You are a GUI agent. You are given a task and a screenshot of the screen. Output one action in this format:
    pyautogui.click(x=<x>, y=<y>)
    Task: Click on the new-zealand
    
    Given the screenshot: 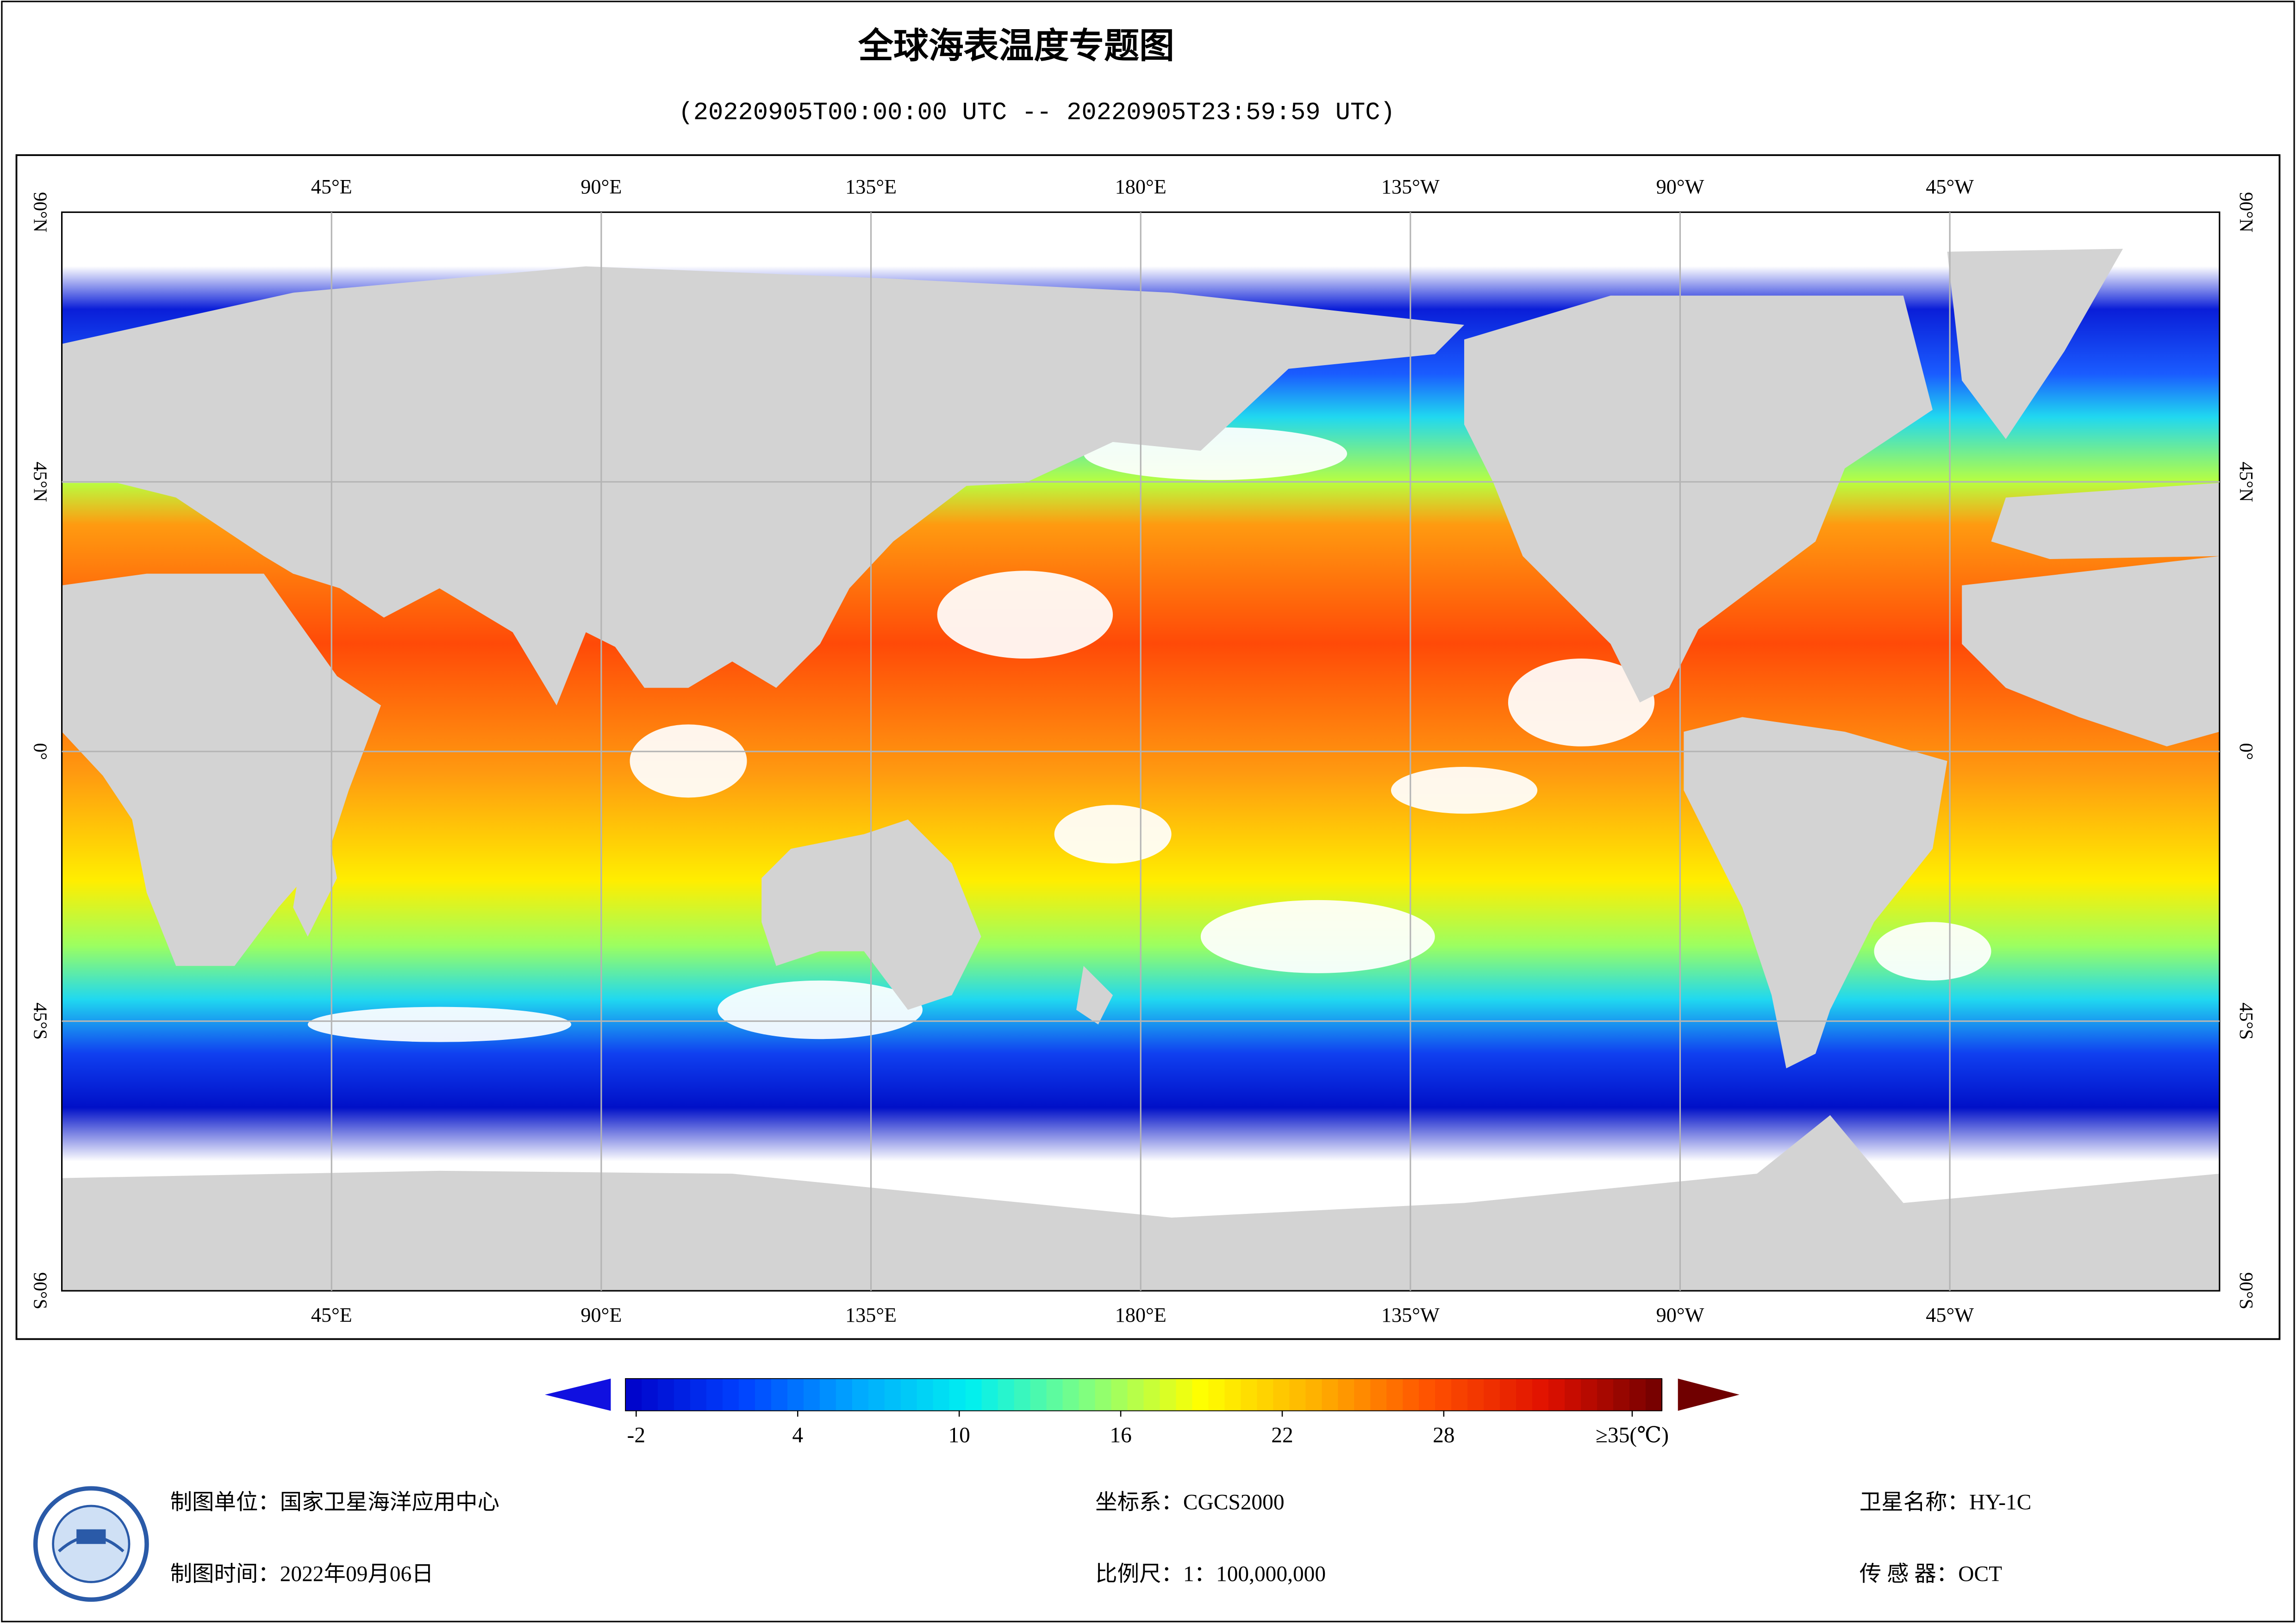 What is the action you would take?
    pyautogui.click(x=1094, y=995)
    